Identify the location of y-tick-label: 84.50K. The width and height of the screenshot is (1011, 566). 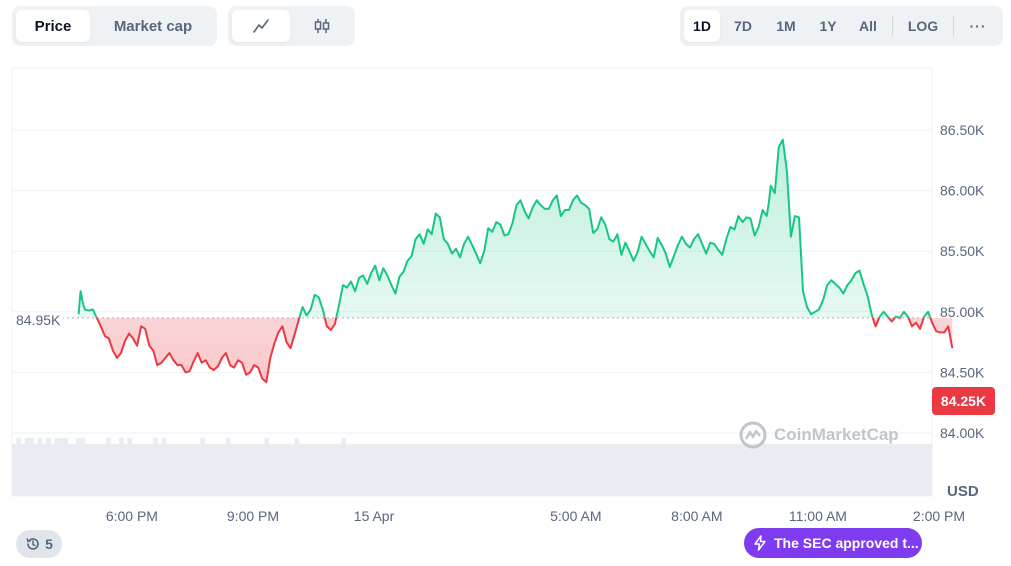
(962, 372).